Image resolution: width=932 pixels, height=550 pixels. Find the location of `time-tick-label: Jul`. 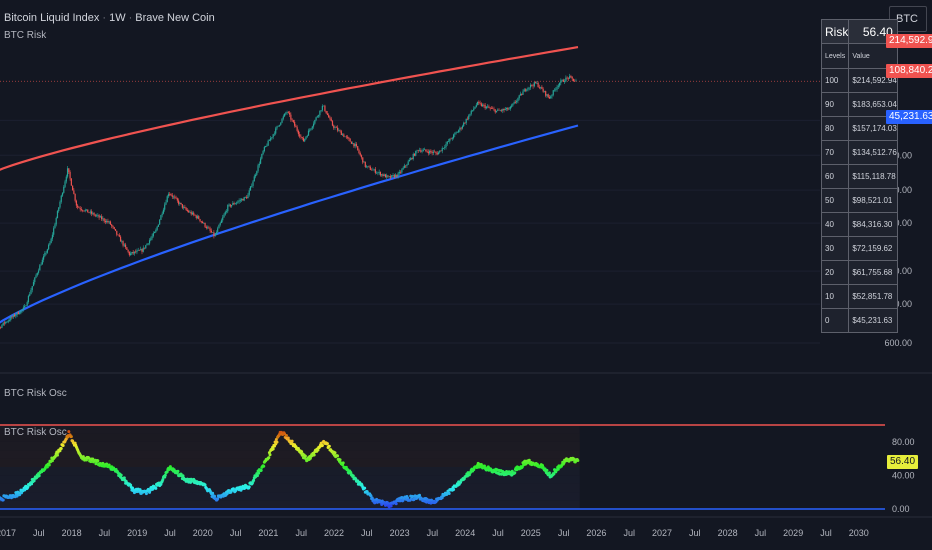

time-tick-label: Jul is located at coordinates (170, 533).